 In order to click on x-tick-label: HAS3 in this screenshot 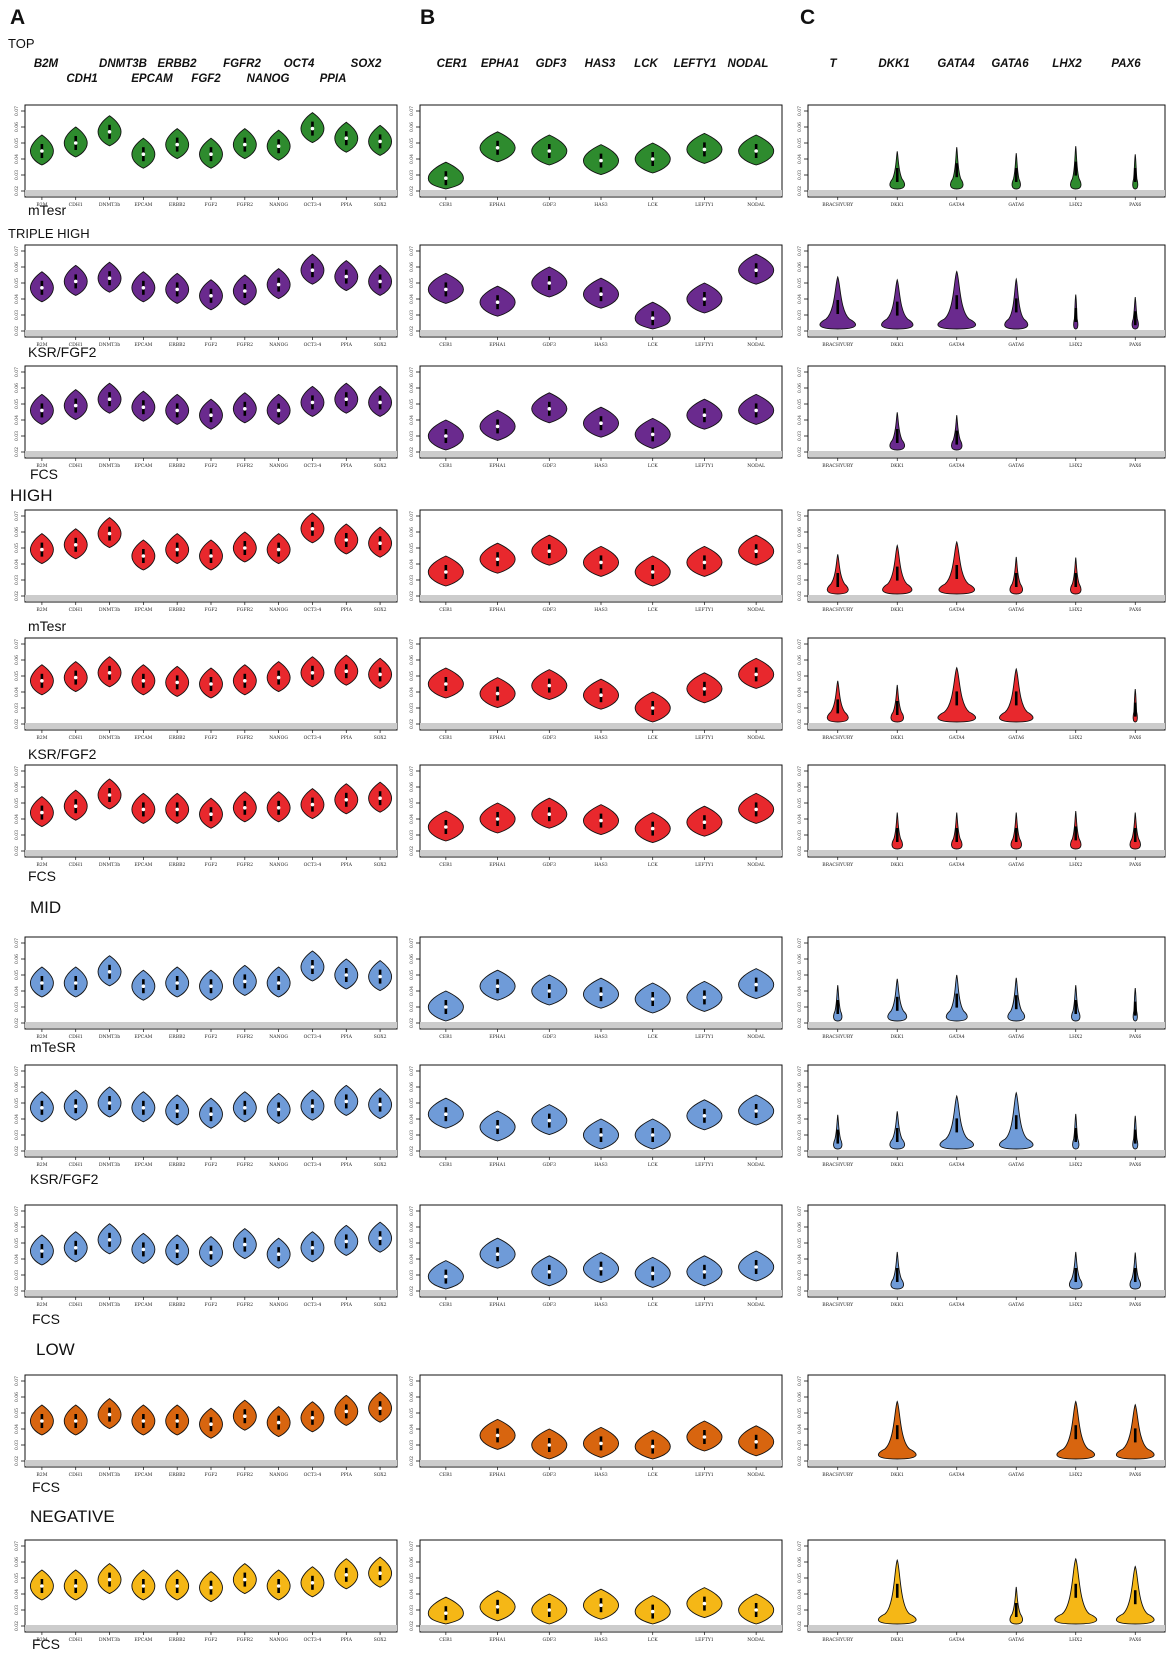, I will do `click(600, 345)`.